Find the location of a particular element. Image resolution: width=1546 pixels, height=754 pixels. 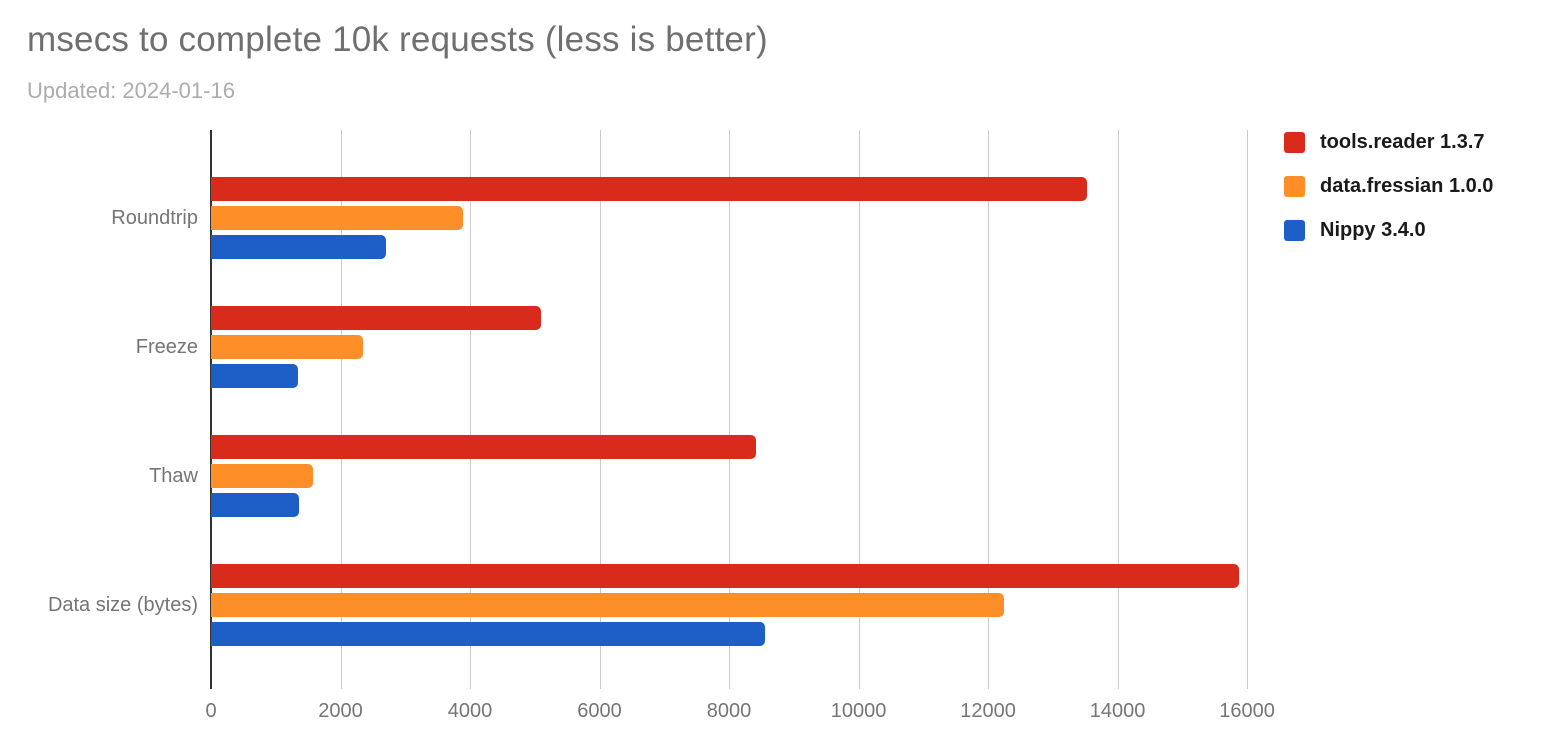

bar-nippy-3-4-0-thaw is located at coordinates (255, 505).